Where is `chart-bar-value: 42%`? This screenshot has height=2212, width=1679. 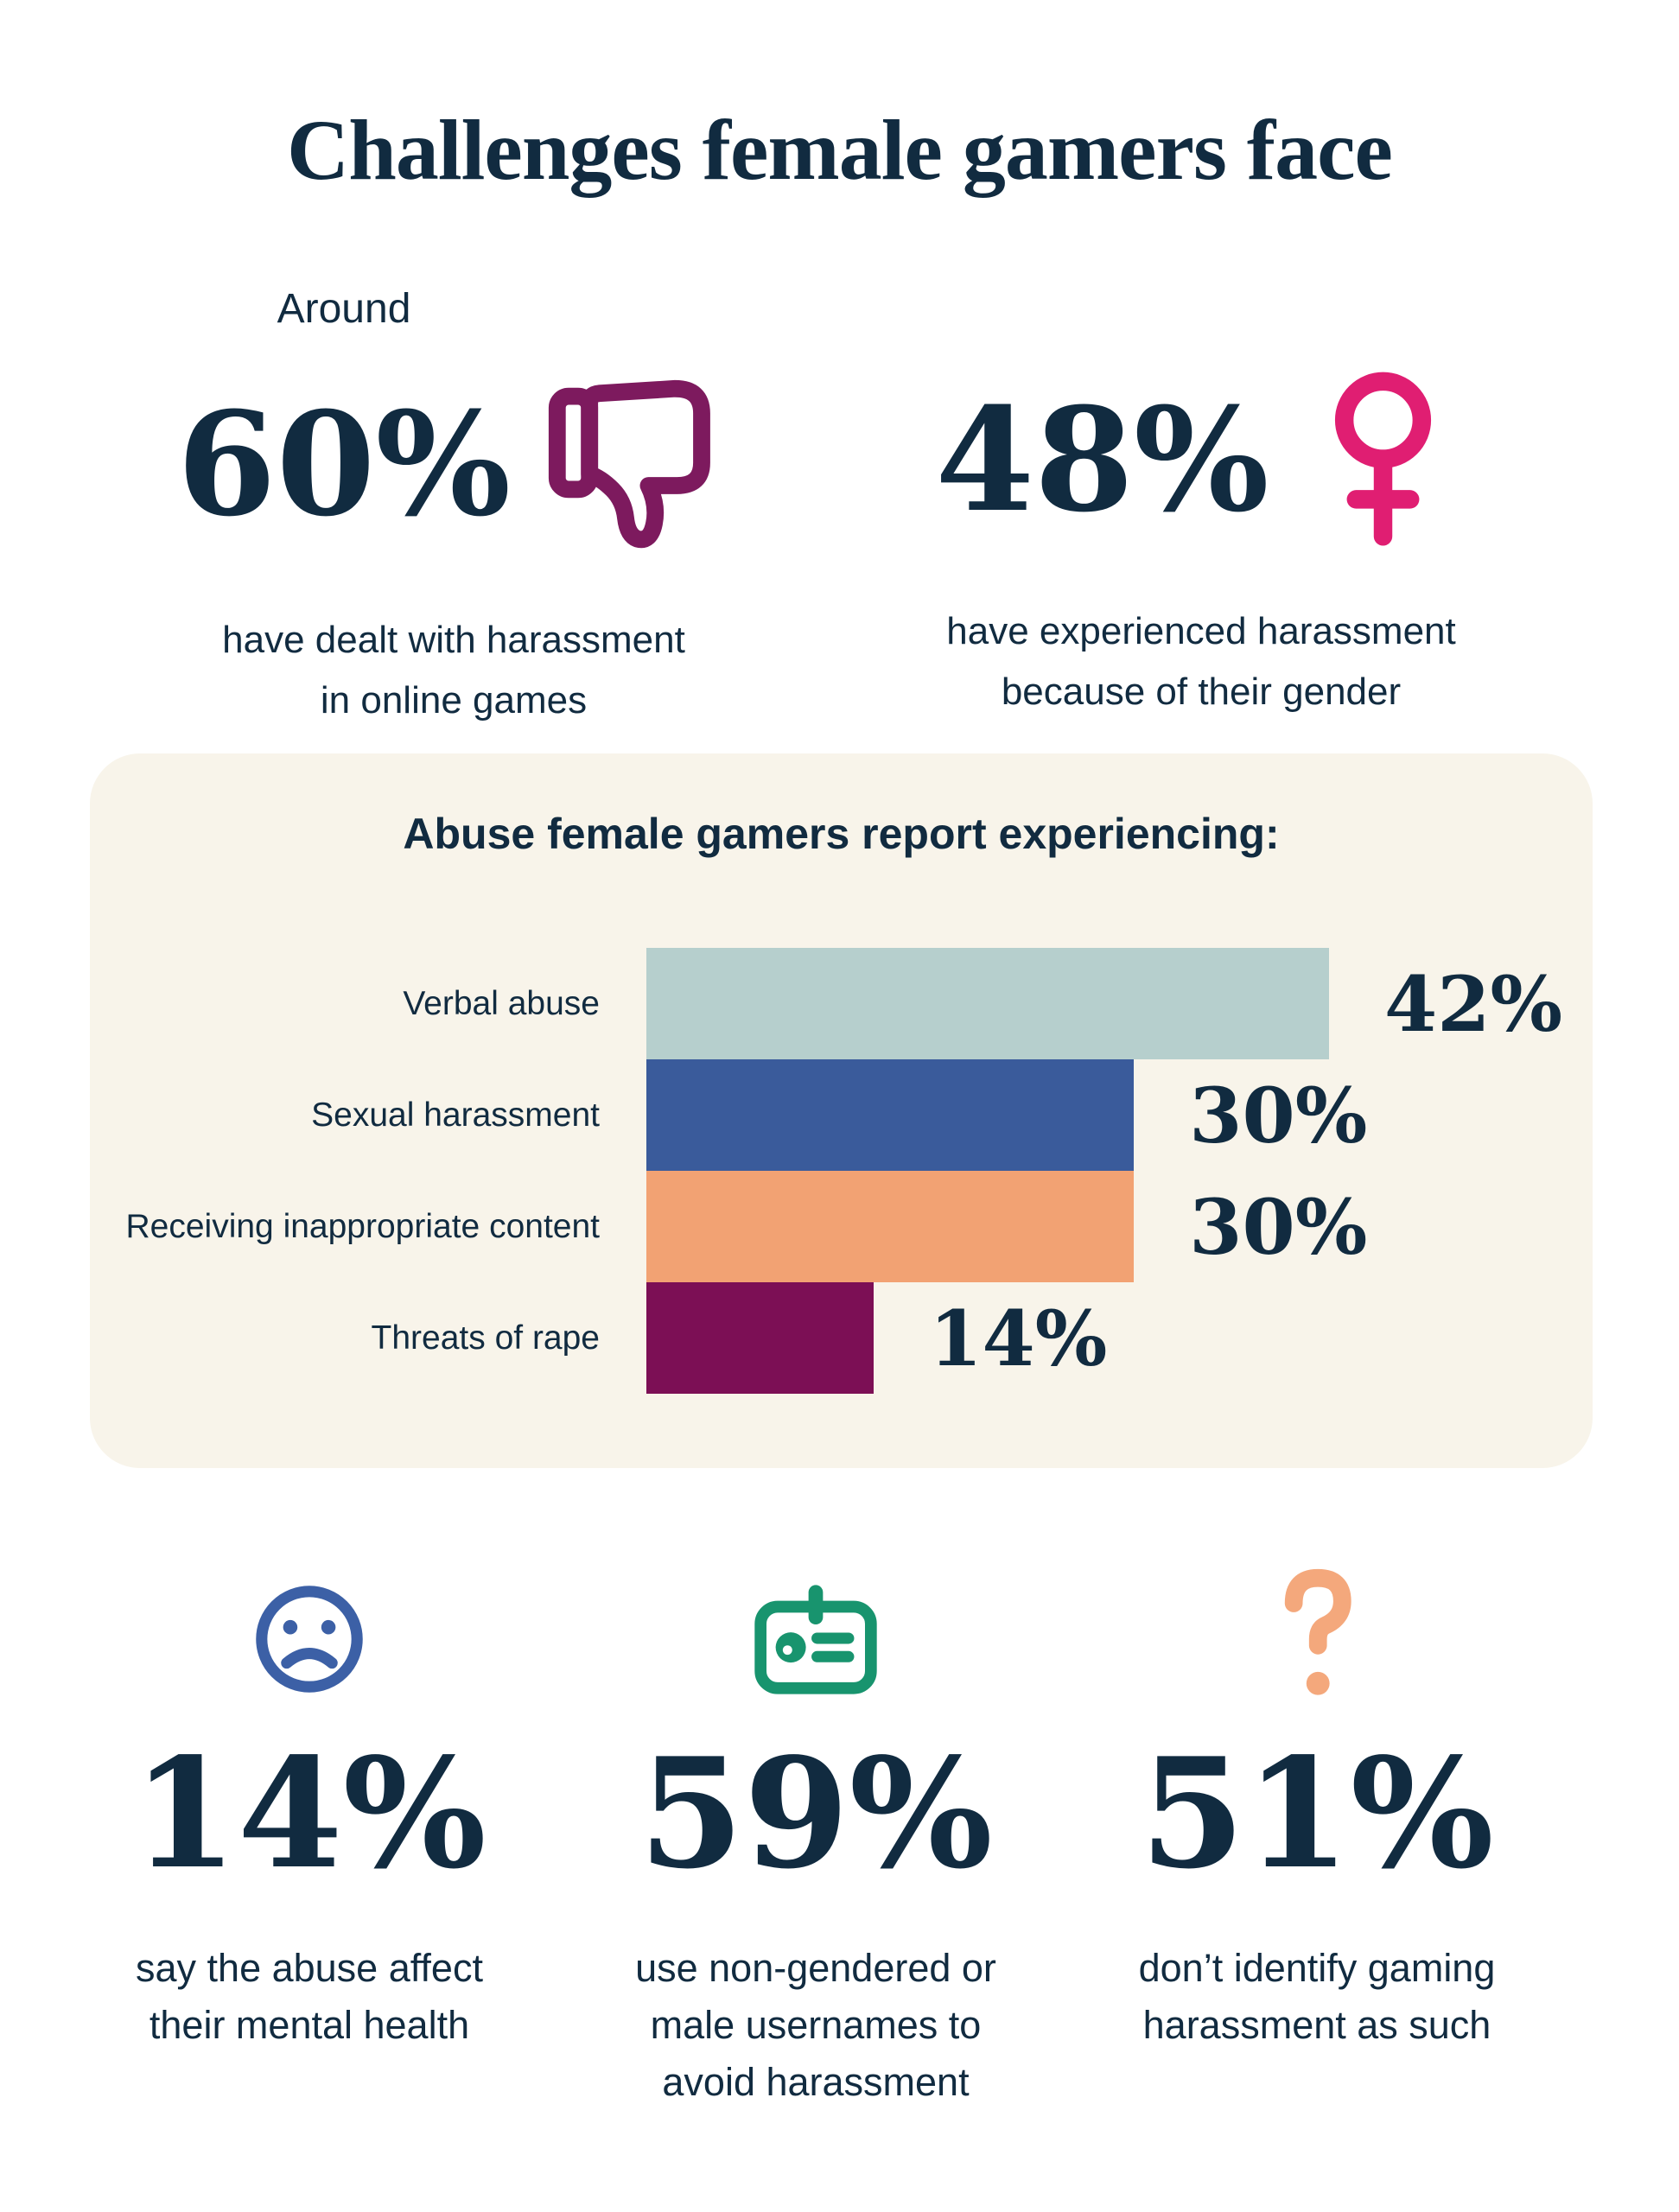 chart-bar-value: 42% is located at coordinates (1473, 1003).